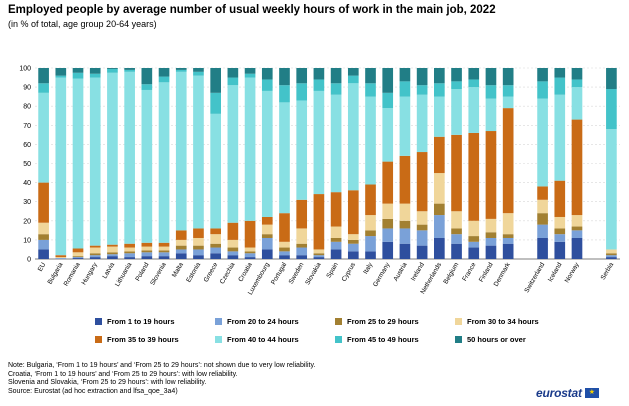 This screenshot has width=629, height=406. I want to click on x-tick-label: France, so click(469, 271).